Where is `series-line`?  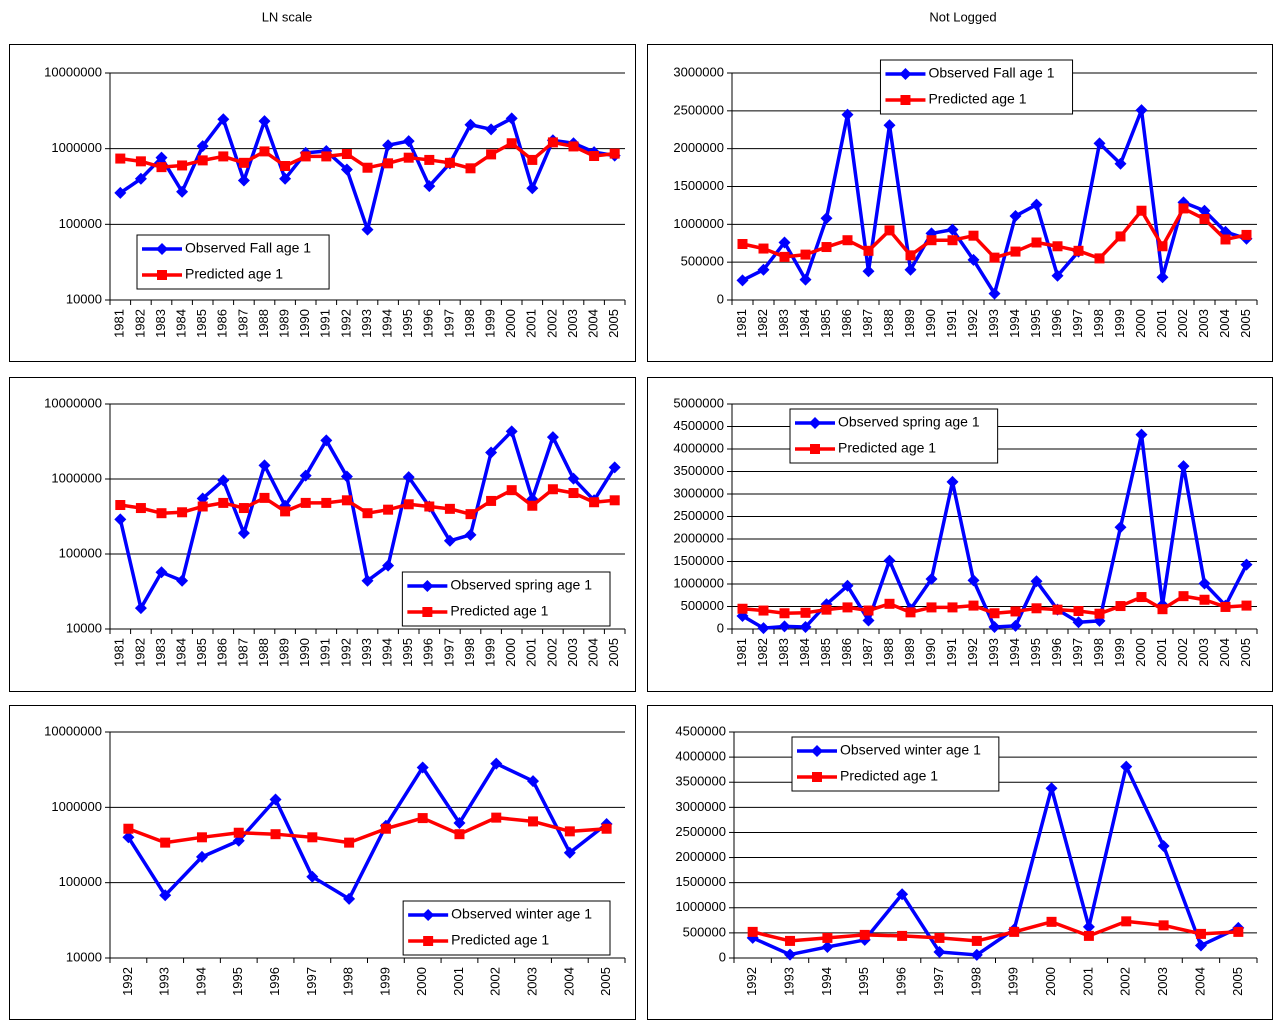
series-line is located at coordinates (995, 931).